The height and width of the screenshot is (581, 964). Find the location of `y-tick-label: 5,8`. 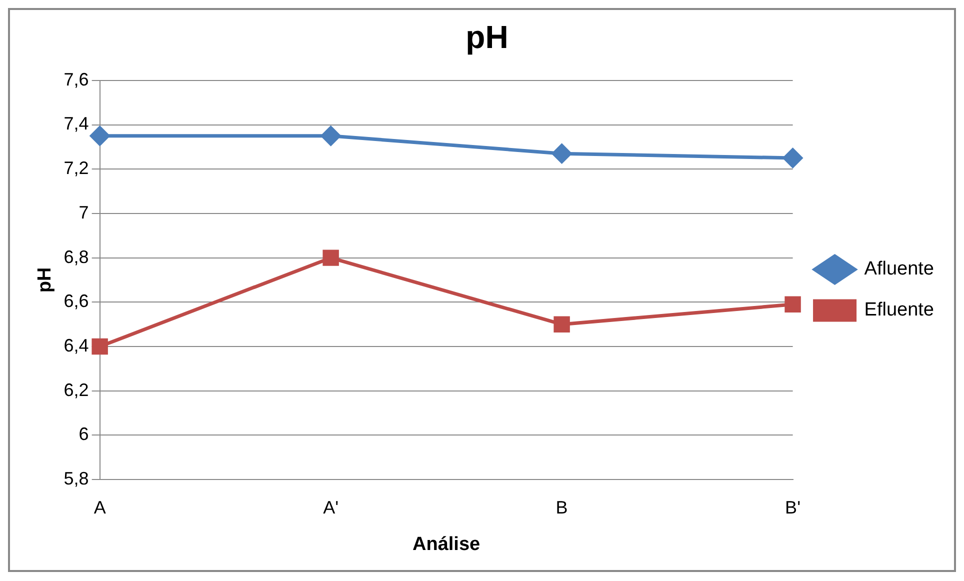

y-tick-label: 5,8 is located at coordinates (76, 478).